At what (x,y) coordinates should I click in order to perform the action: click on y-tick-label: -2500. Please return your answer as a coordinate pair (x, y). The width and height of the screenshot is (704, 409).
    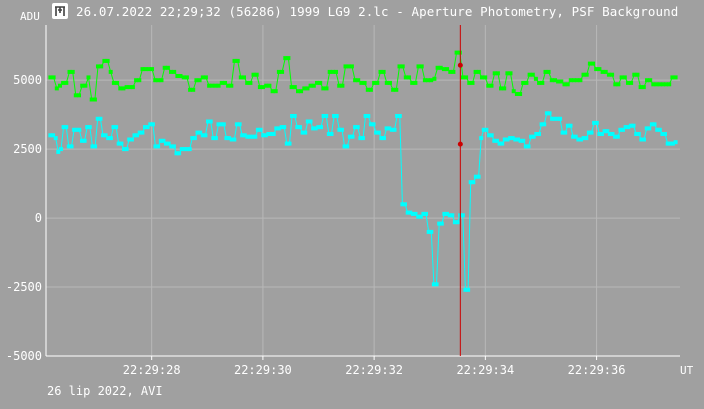
    Looking at the image, I should click on (24, 287).